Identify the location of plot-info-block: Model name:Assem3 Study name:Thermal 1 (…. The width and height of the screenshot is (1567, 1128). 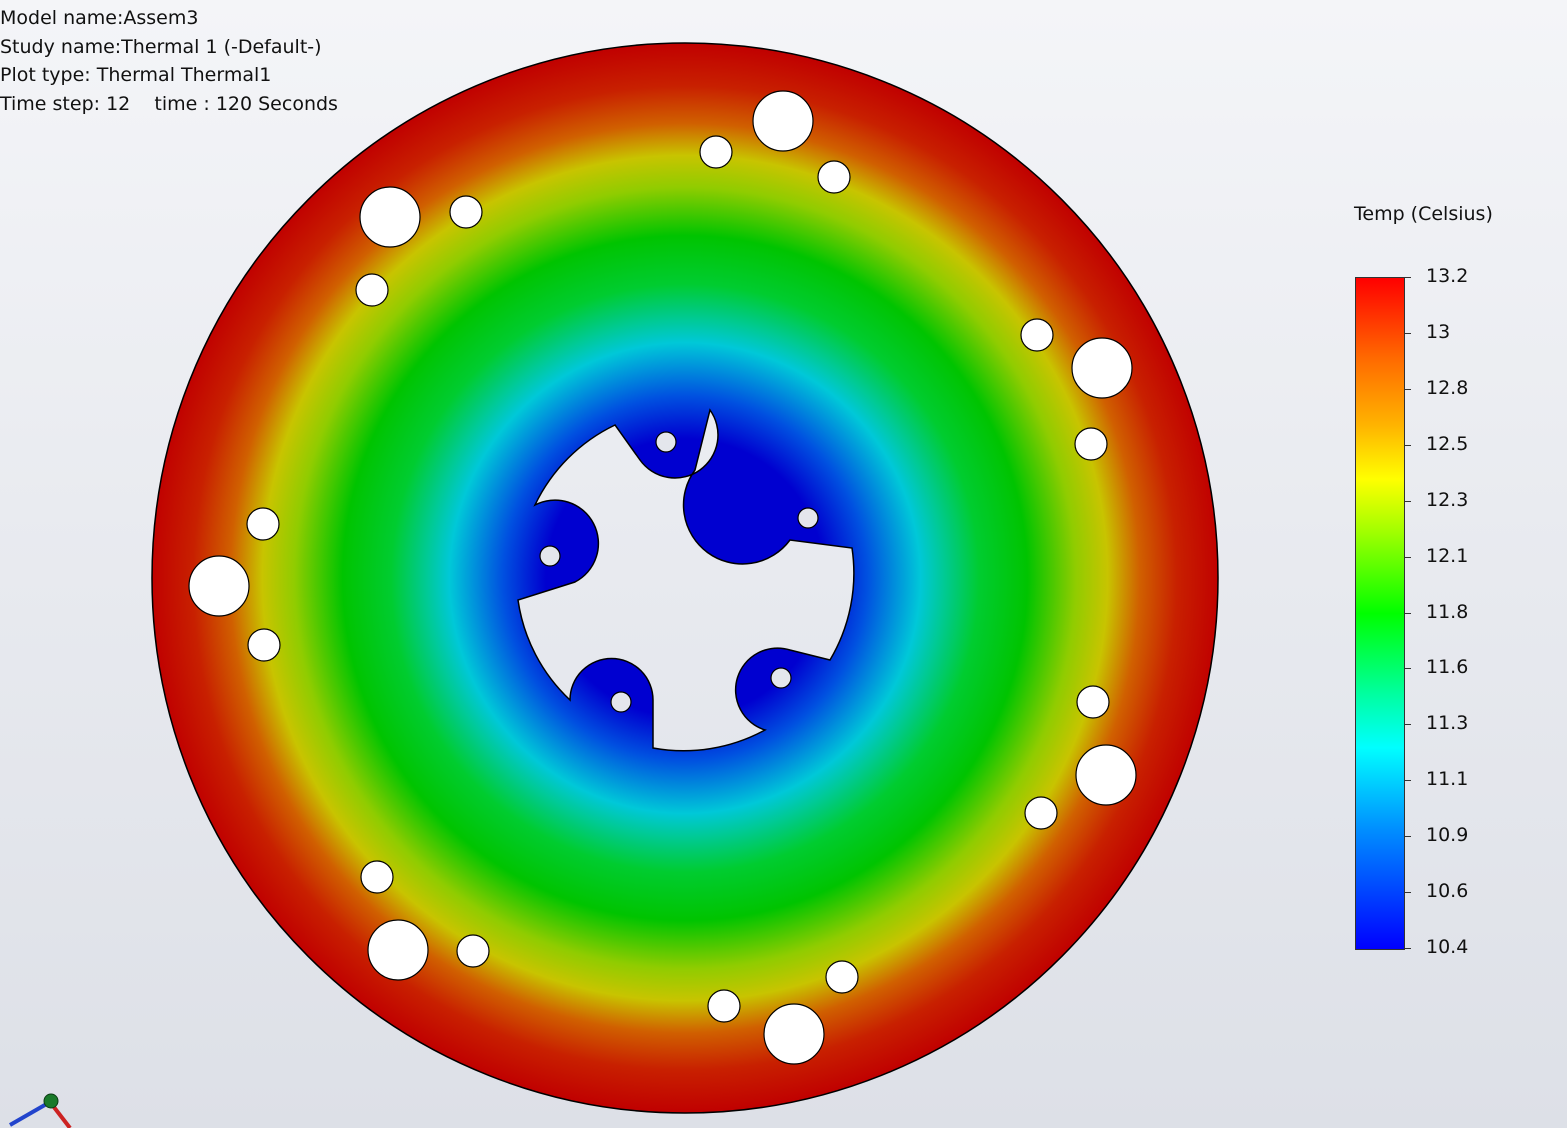
(169, 61).